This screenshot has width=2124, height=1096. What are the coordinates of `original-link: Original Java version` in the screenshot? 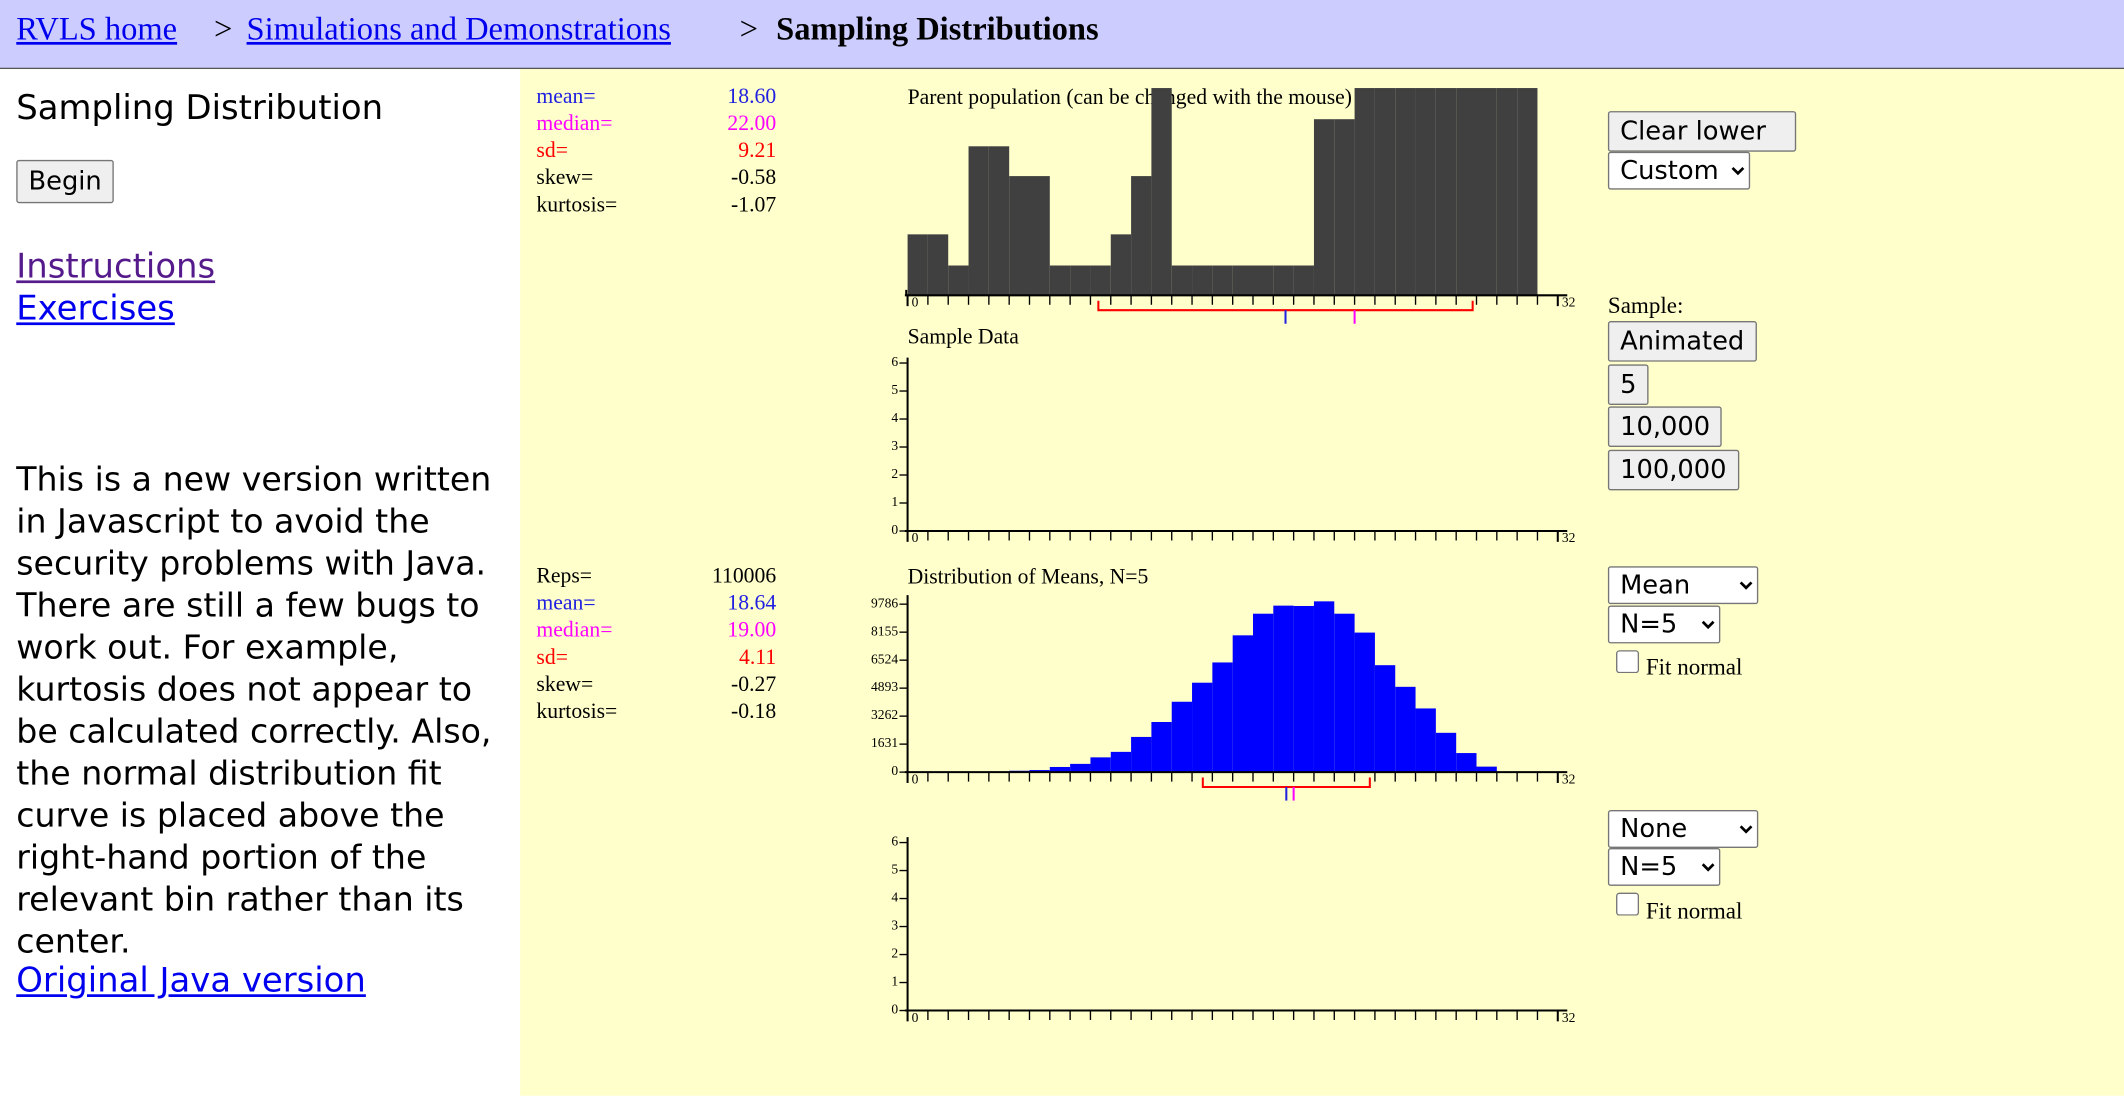 It's located at (191, 980).